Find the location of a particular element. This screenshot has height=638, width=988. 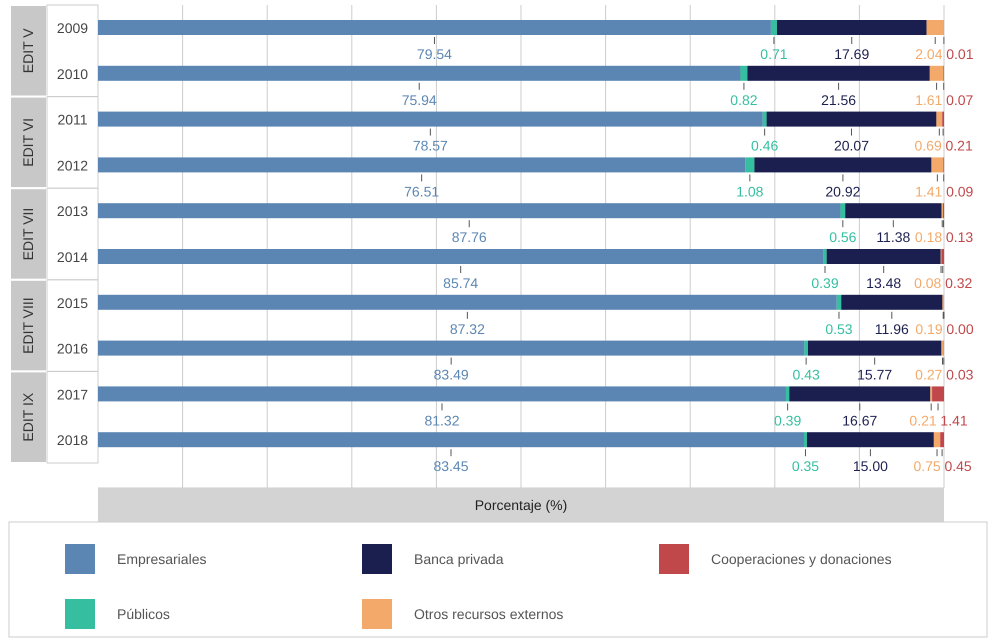

legend-label: Públicos is located at coordinates (143, 614).